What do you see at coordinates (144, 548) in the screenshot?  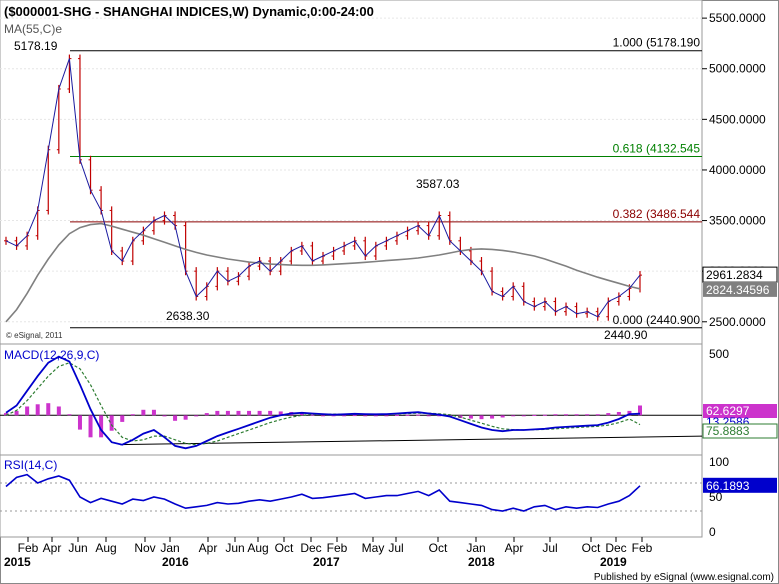 I see `x-axis-month-label: Nov` at bounding box center [144, 548].